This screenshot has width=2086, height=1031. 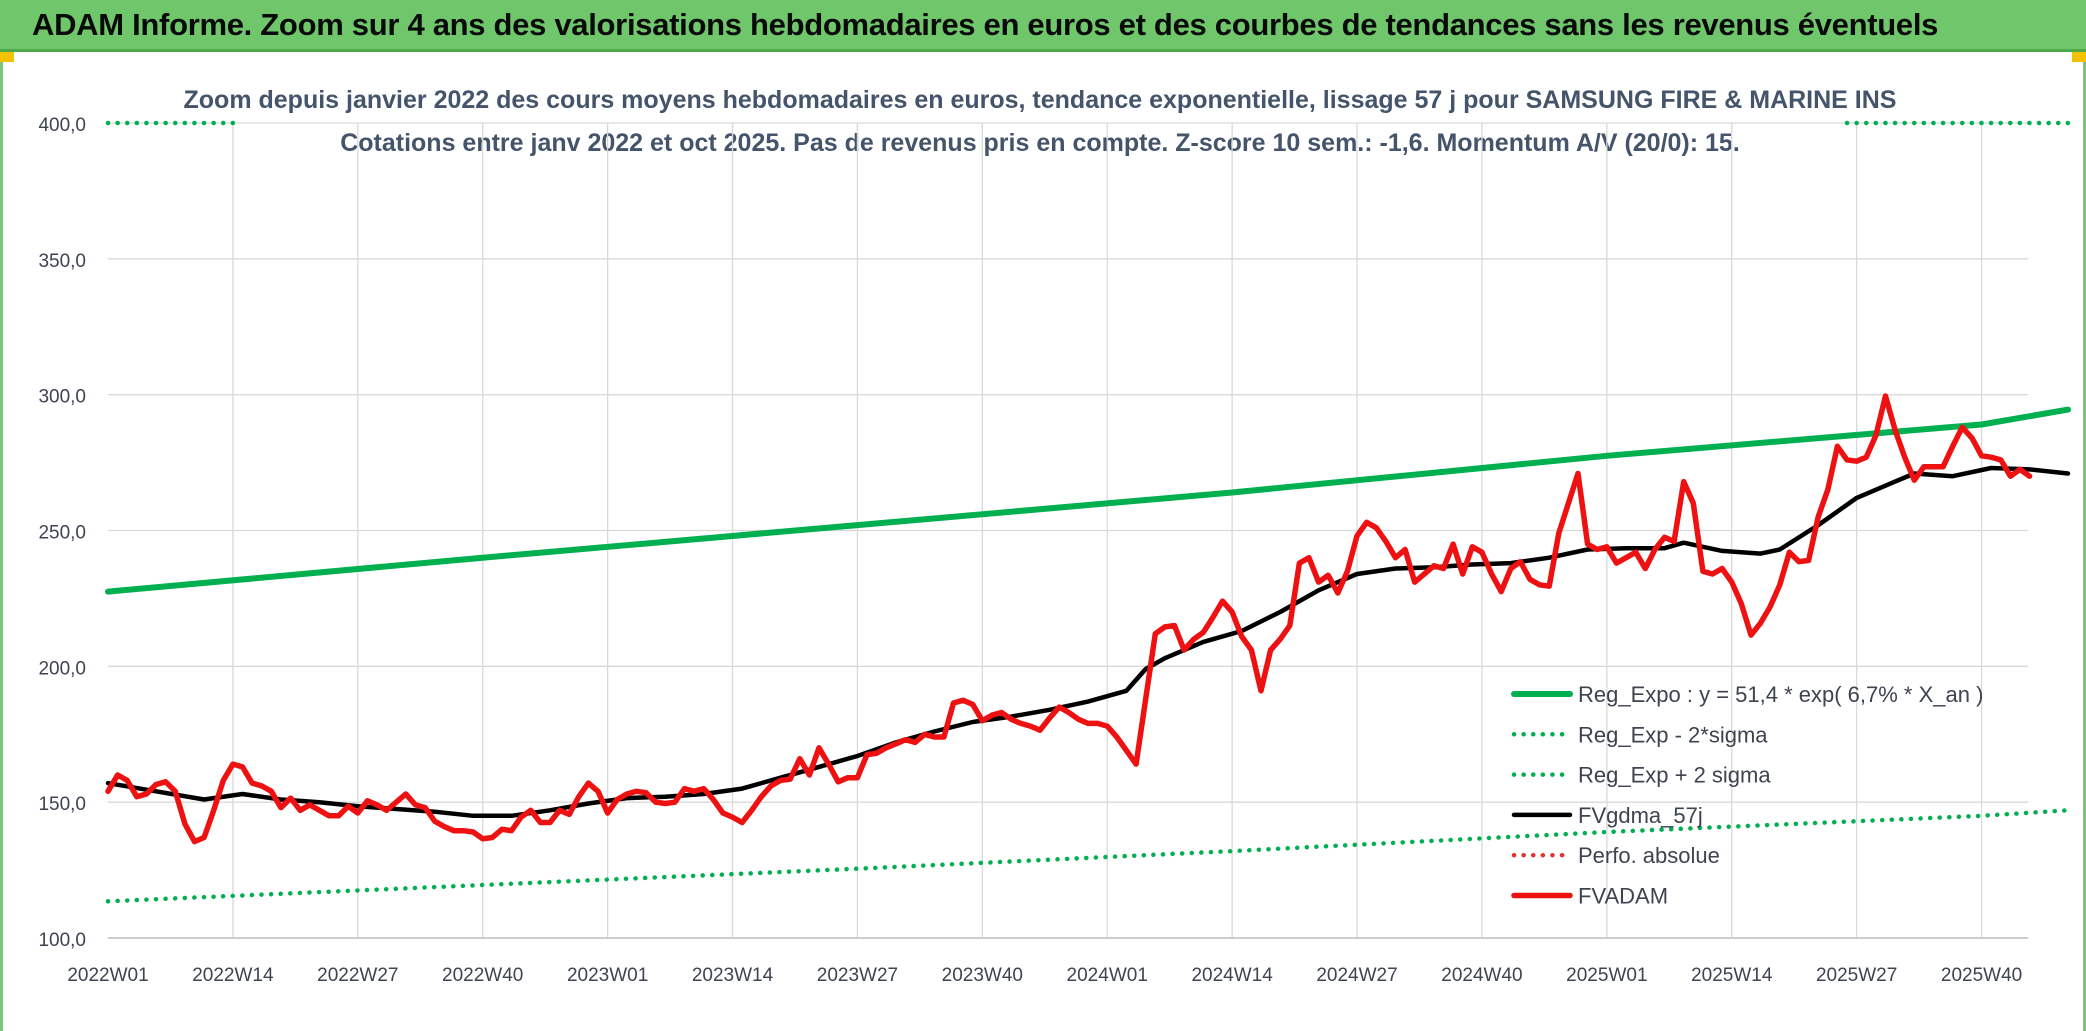 I want to click on y-tick-label: 300,0, so click(x=62, y=397).